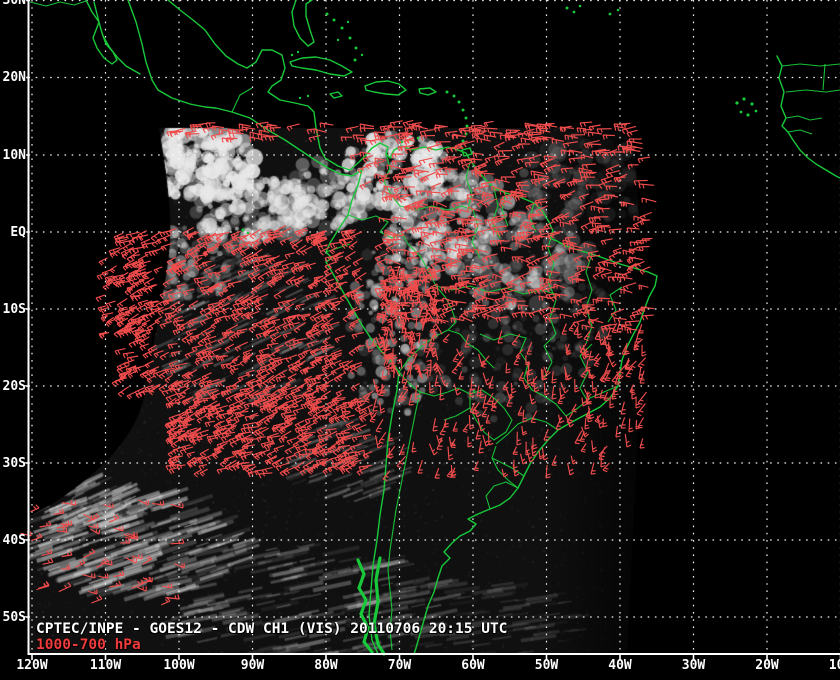  I want to click on lat-label-50S: 50S, so click(14, 617).